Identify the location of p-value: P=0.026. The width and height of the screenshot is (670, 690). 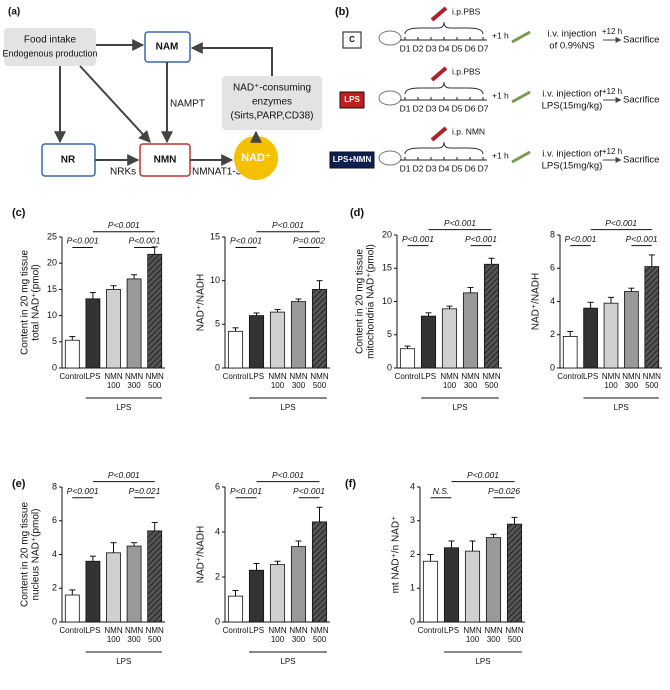
(504, 491).